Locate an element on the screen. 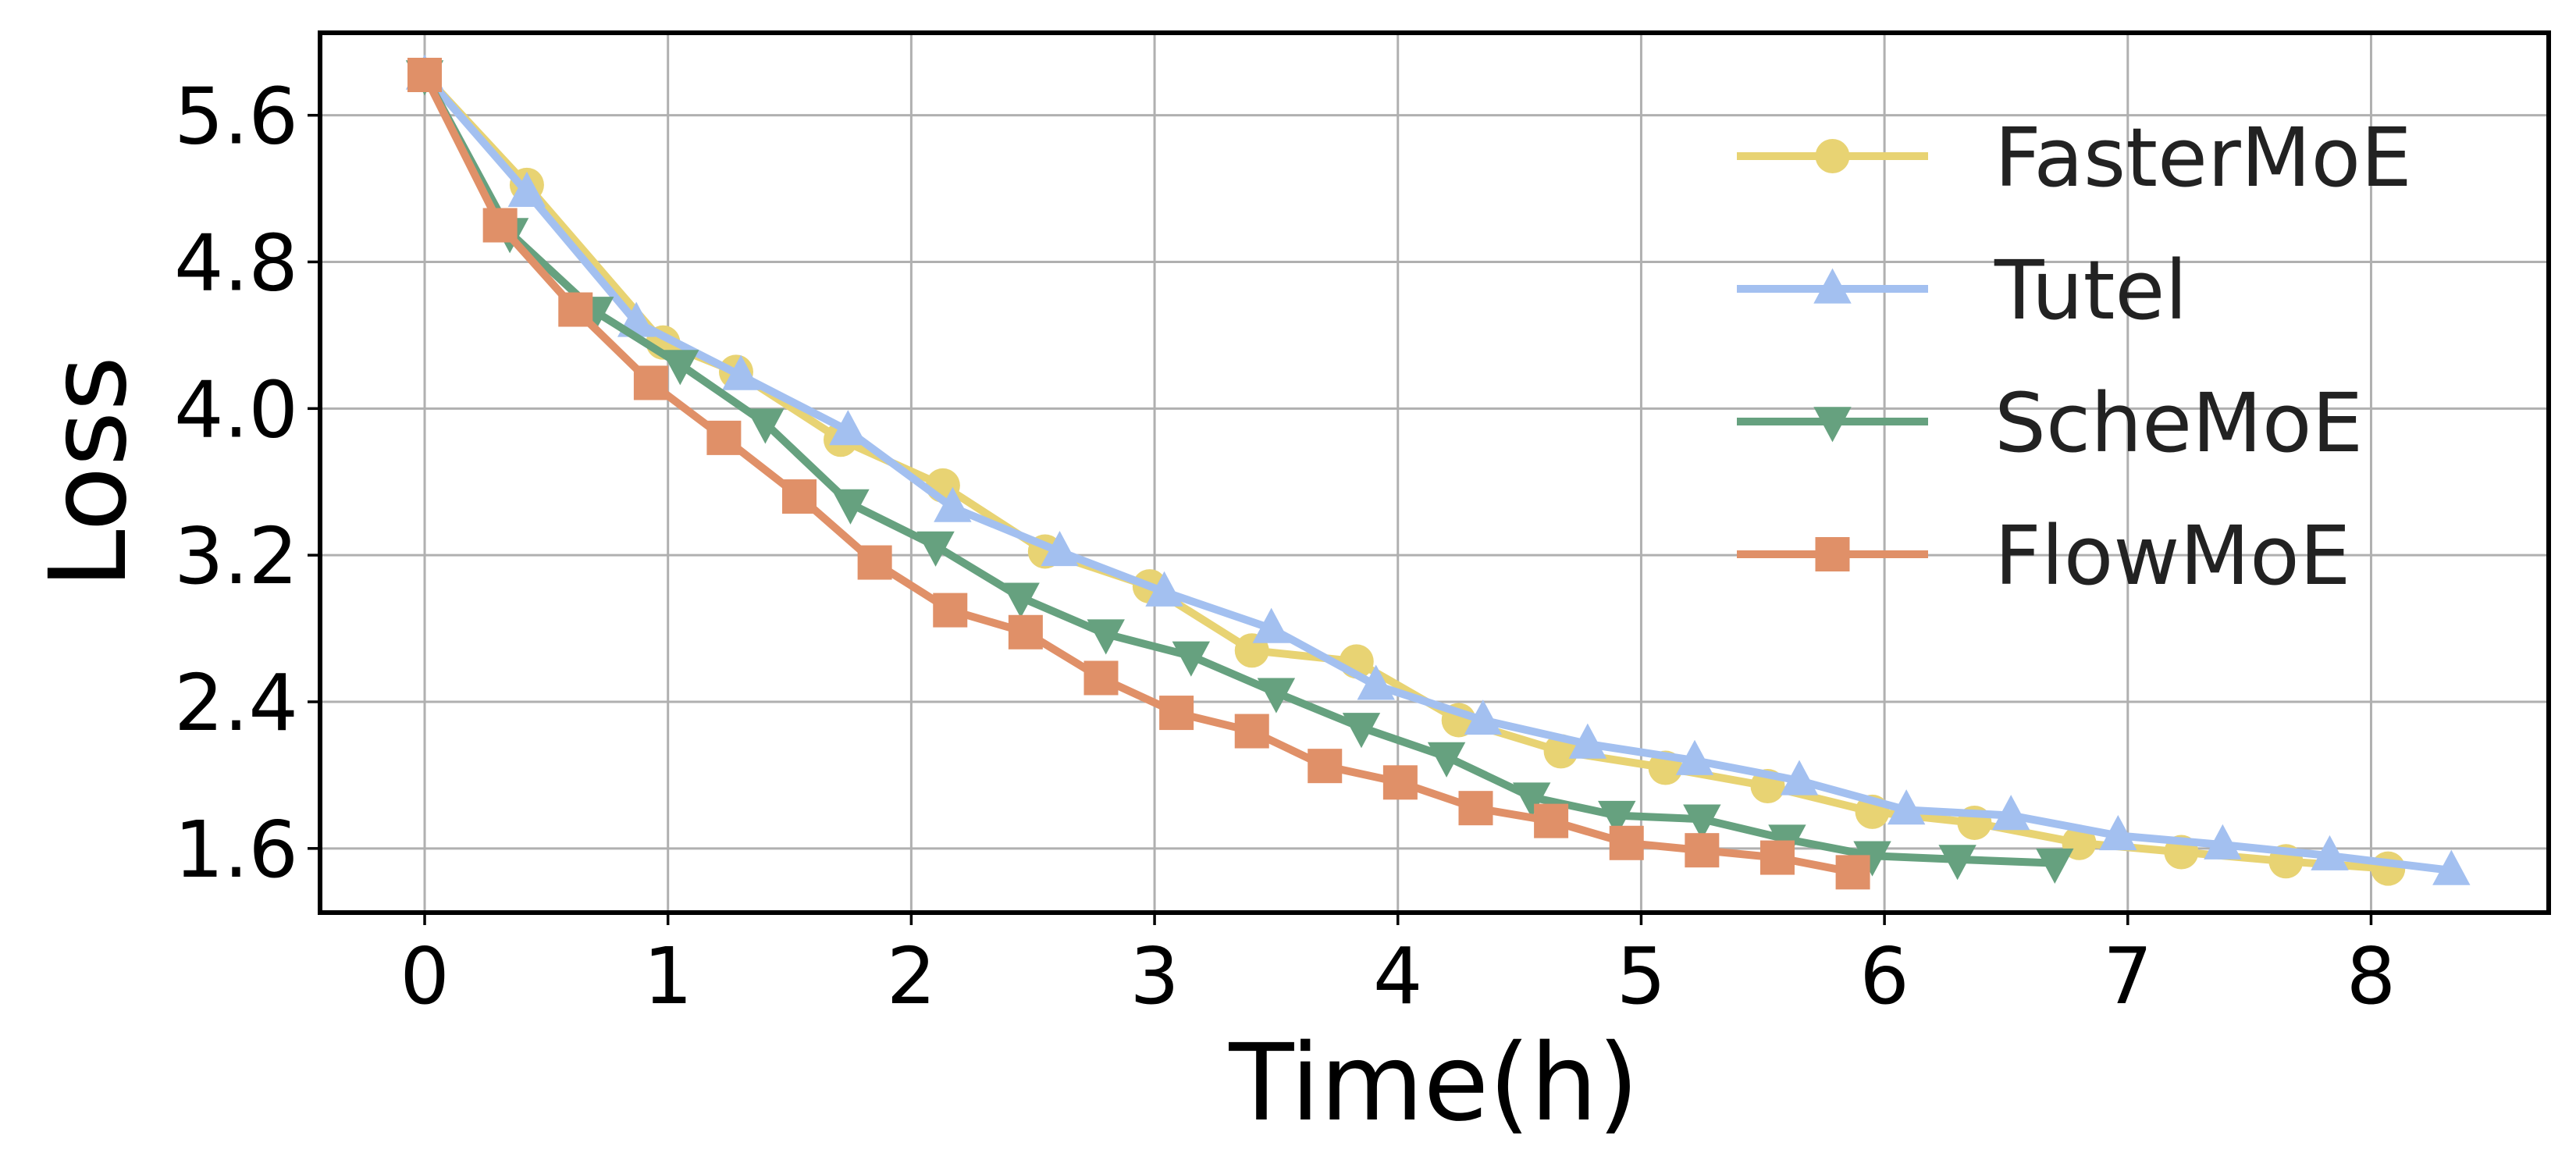  y-tick-label: 2.4 is located at coordinates (236, 703).